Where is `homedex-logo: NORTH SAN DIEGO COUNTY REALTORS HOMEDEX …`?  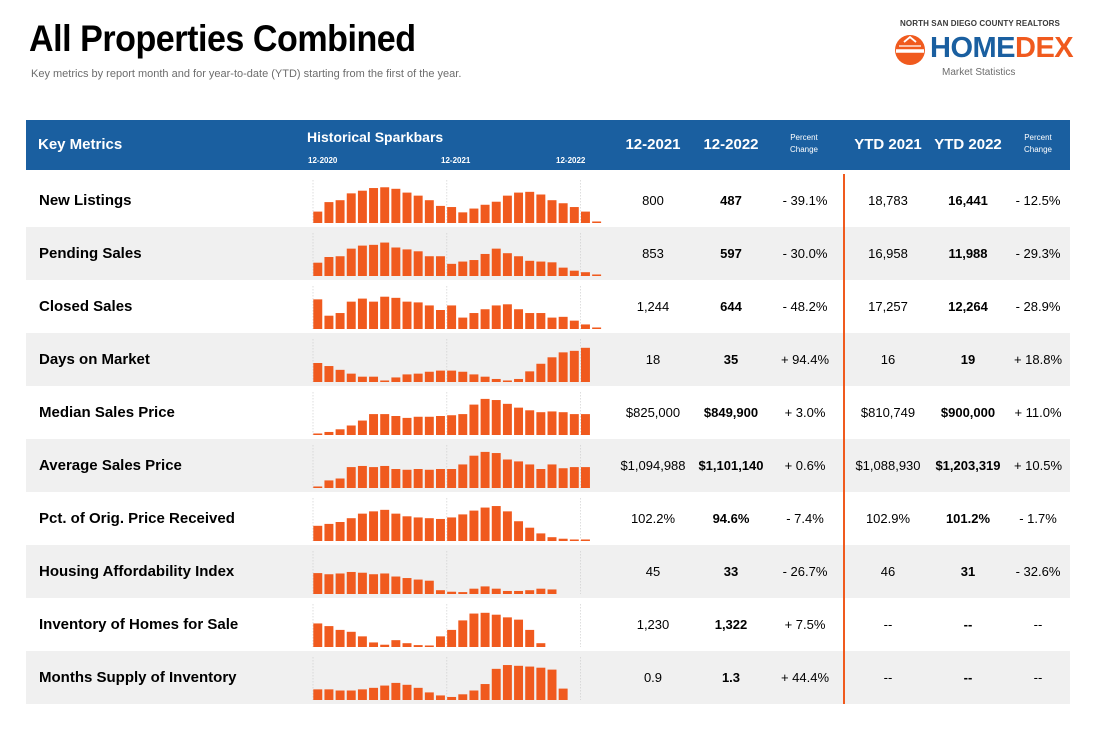 homedex-logo: NORTH SAN DIEGO COUNTY REALTORS HOMEDEX … is located at coordinates (980, 49).